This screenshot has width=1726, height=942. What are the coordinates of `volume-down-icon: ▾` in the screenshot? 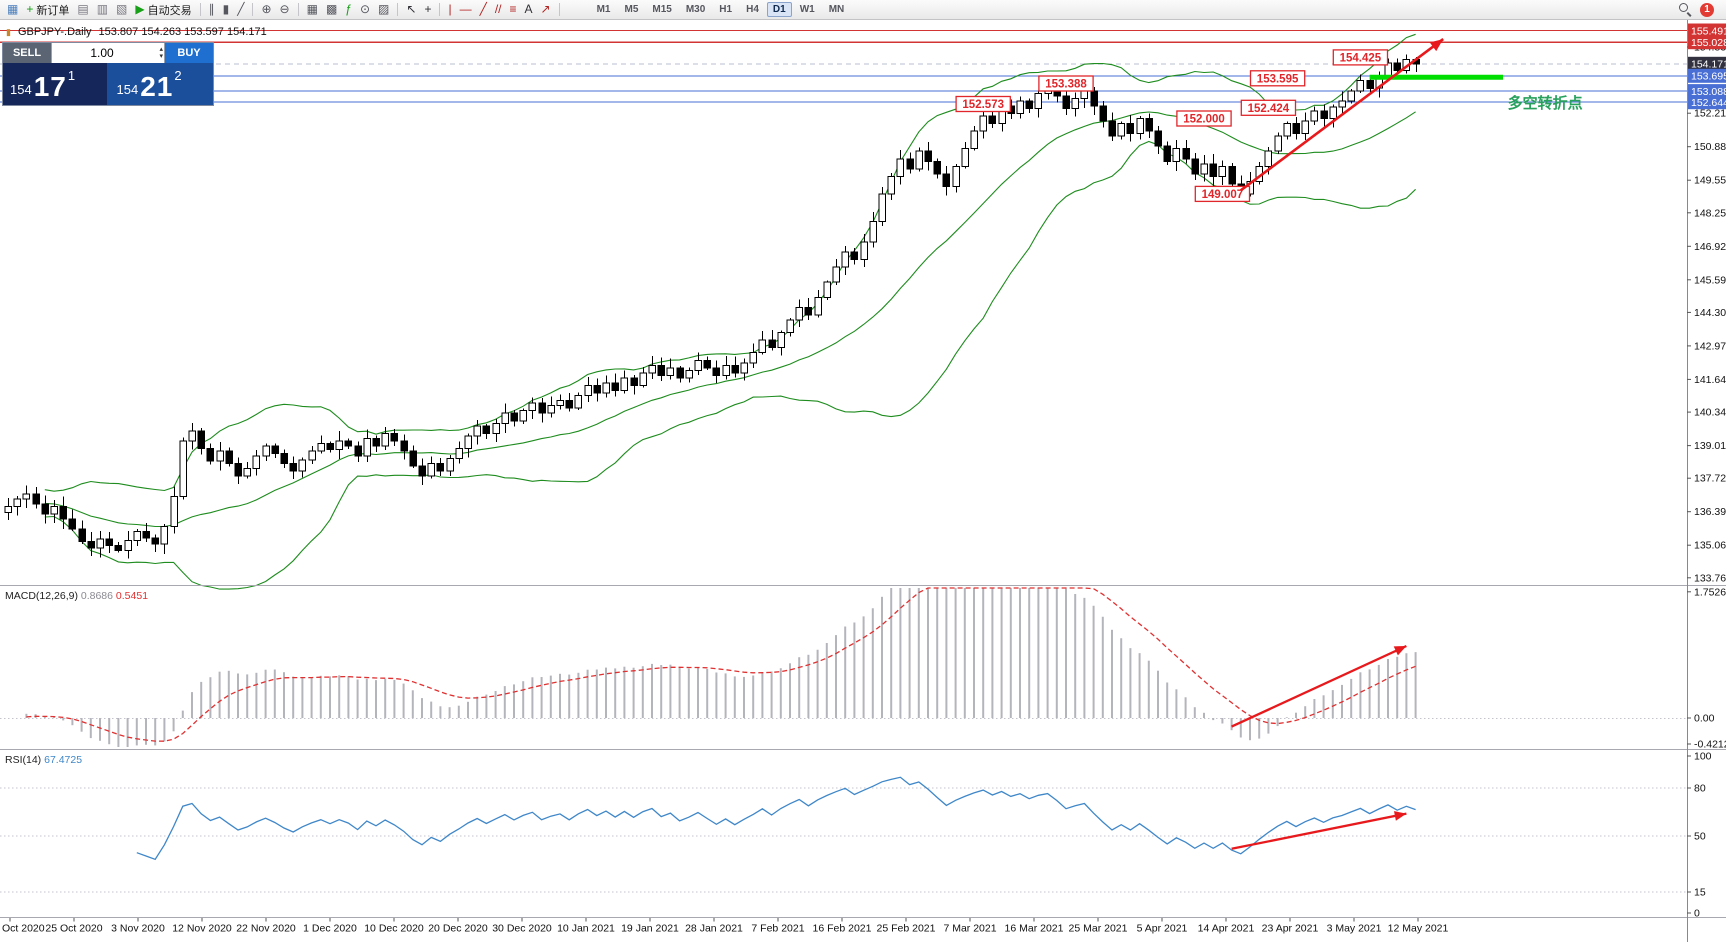 It's located at (161, 56).